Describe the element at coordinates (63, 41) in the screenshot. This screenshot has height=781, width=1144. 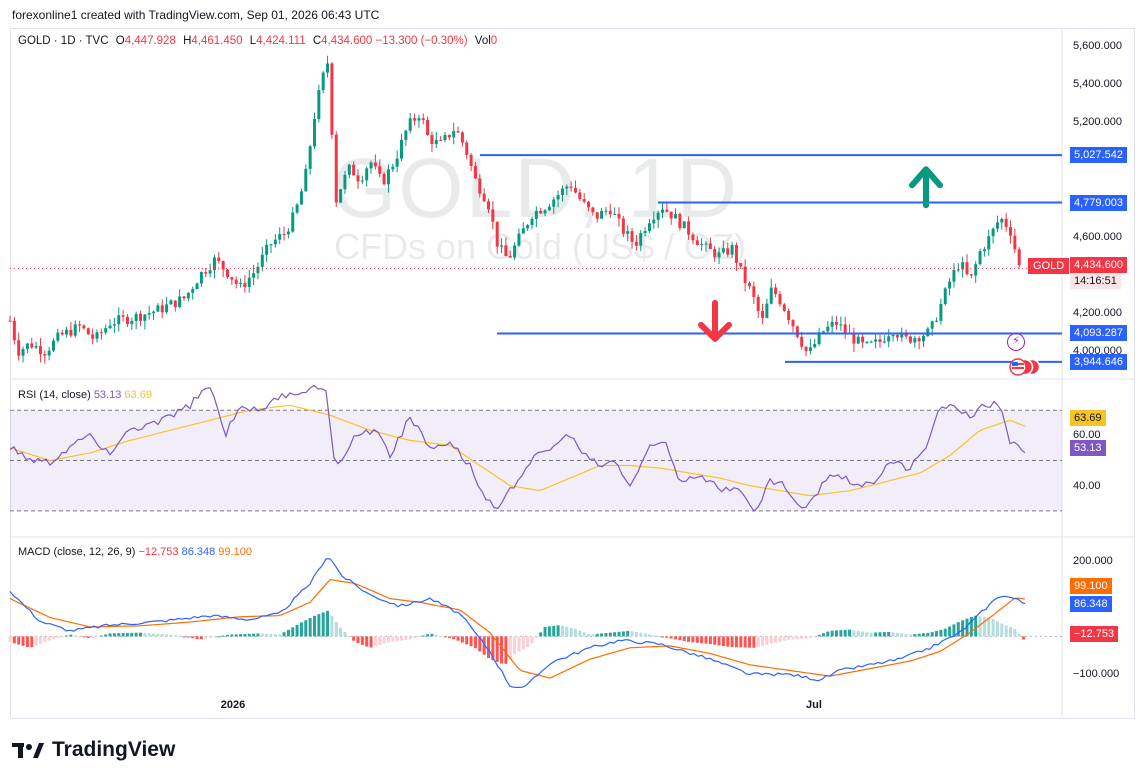
I see `symbol-title: GOLD · 1D · TVC` at that location.